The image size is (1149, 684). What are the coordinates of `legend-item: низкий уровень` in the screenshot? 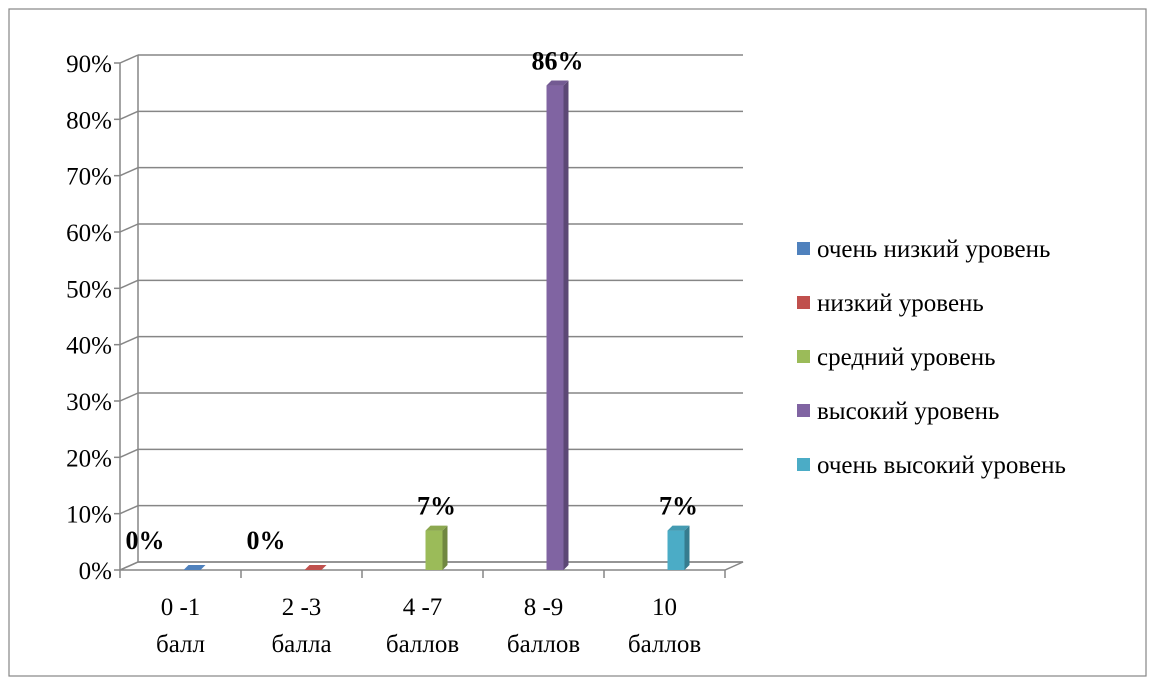 It's located at (890, 303).